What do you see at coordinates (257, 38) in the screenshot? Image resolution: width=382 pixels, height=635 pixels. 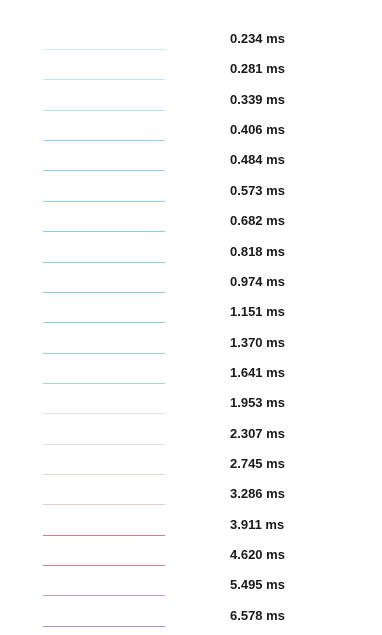 I see `legend-label-1: 0.234 ms` at bounding box center [257, 38].